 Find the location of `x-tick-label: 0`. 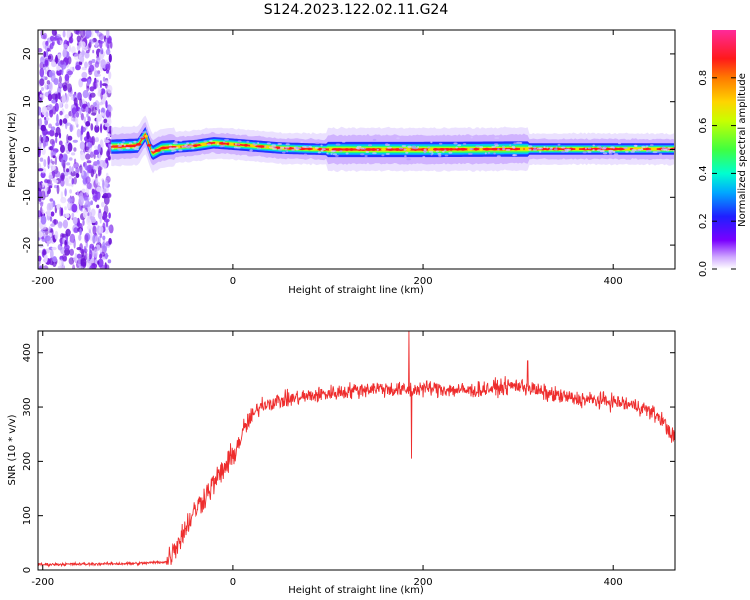

x-tick-label: 0 is located at coordinates (233, 281).